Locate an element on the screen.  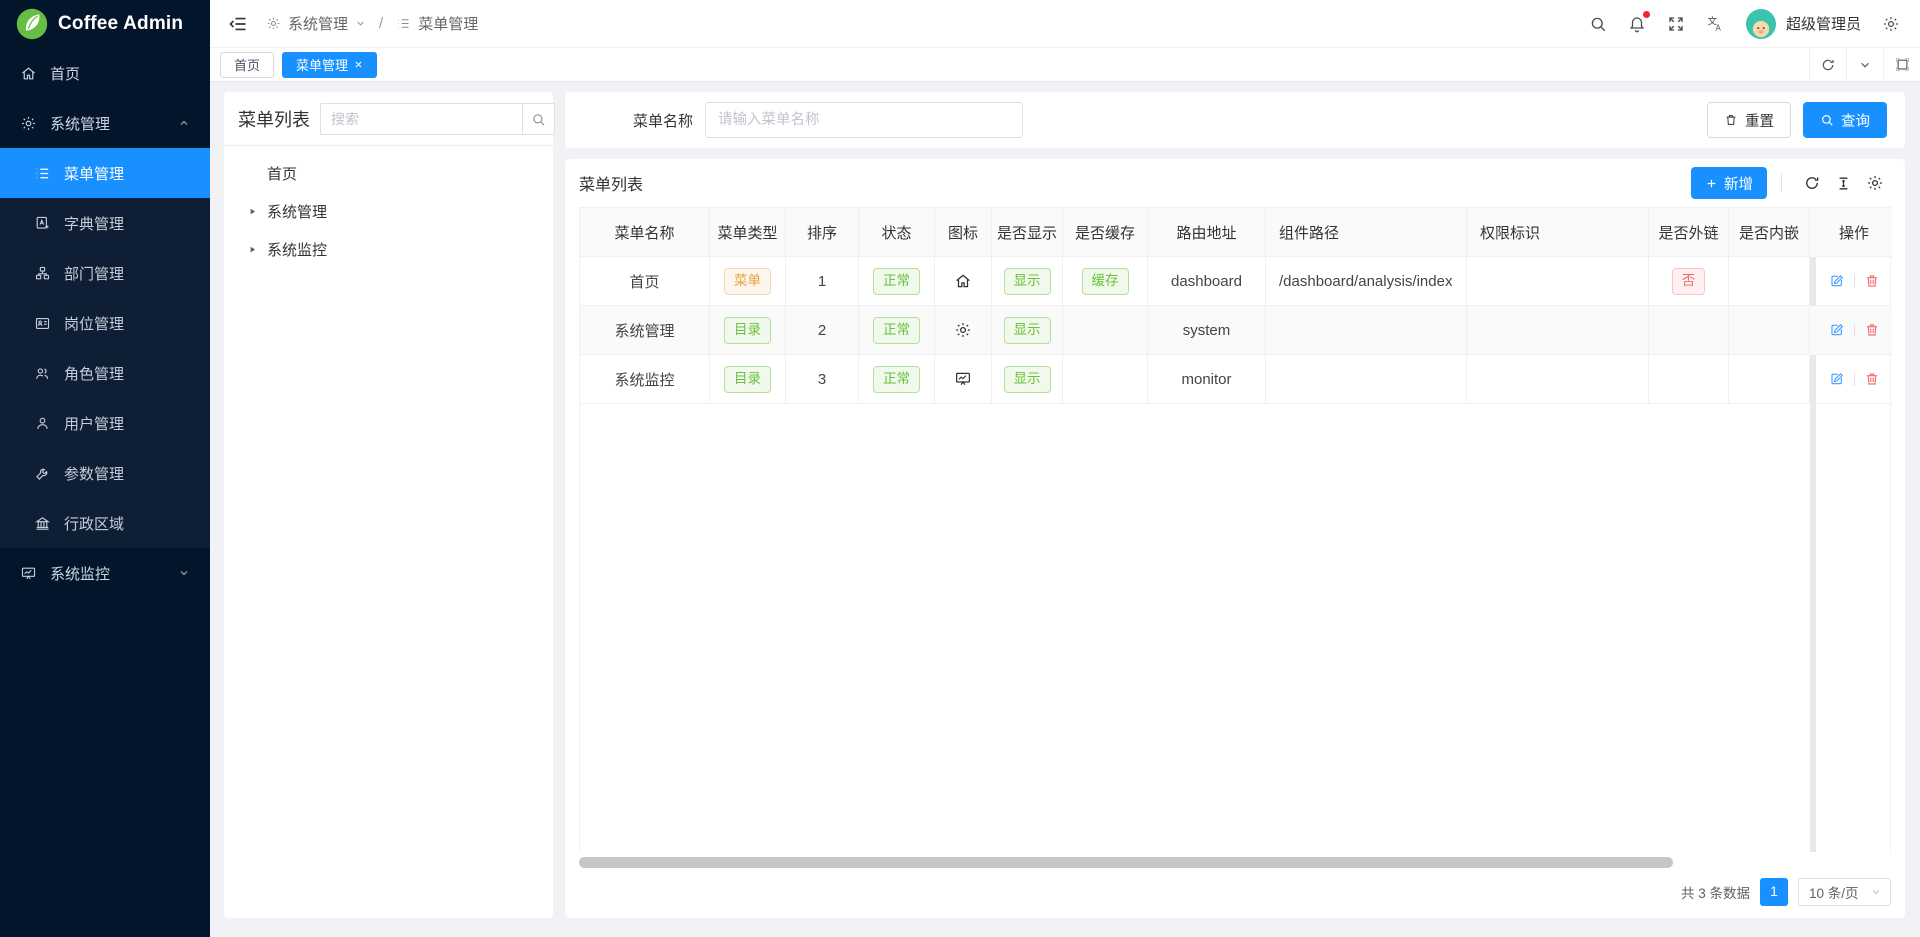
cell-sort: 2 is located at coordinates (822, 330).